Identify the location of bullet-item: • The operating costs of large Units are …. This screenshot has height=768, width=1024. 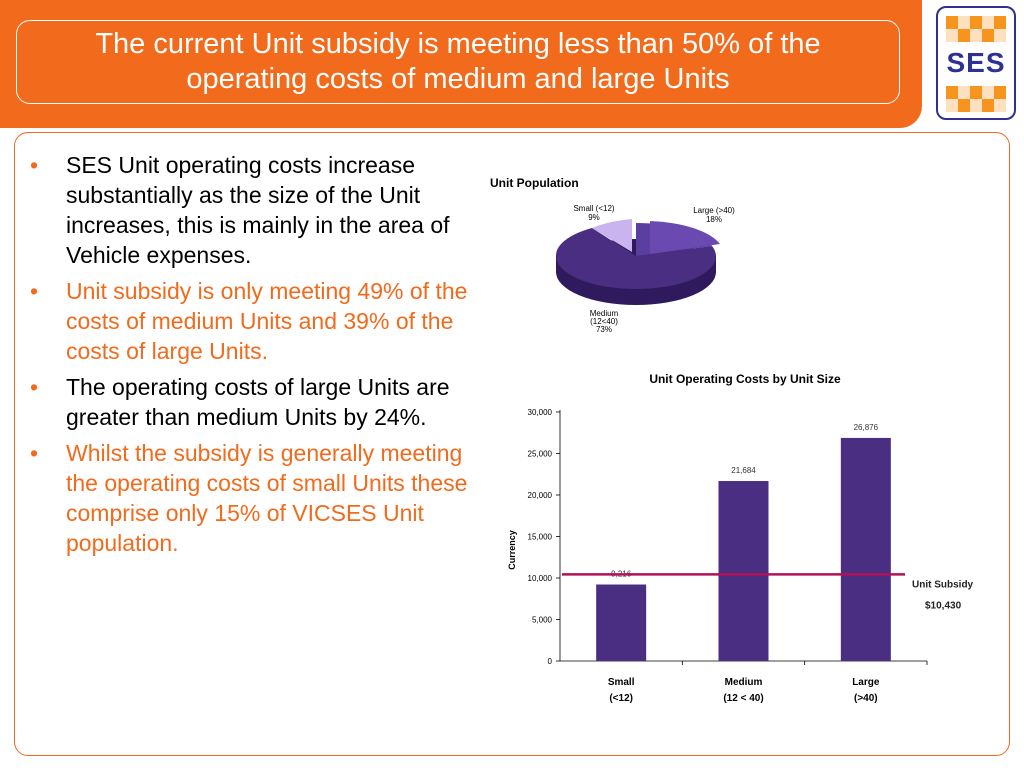
(251, 402).